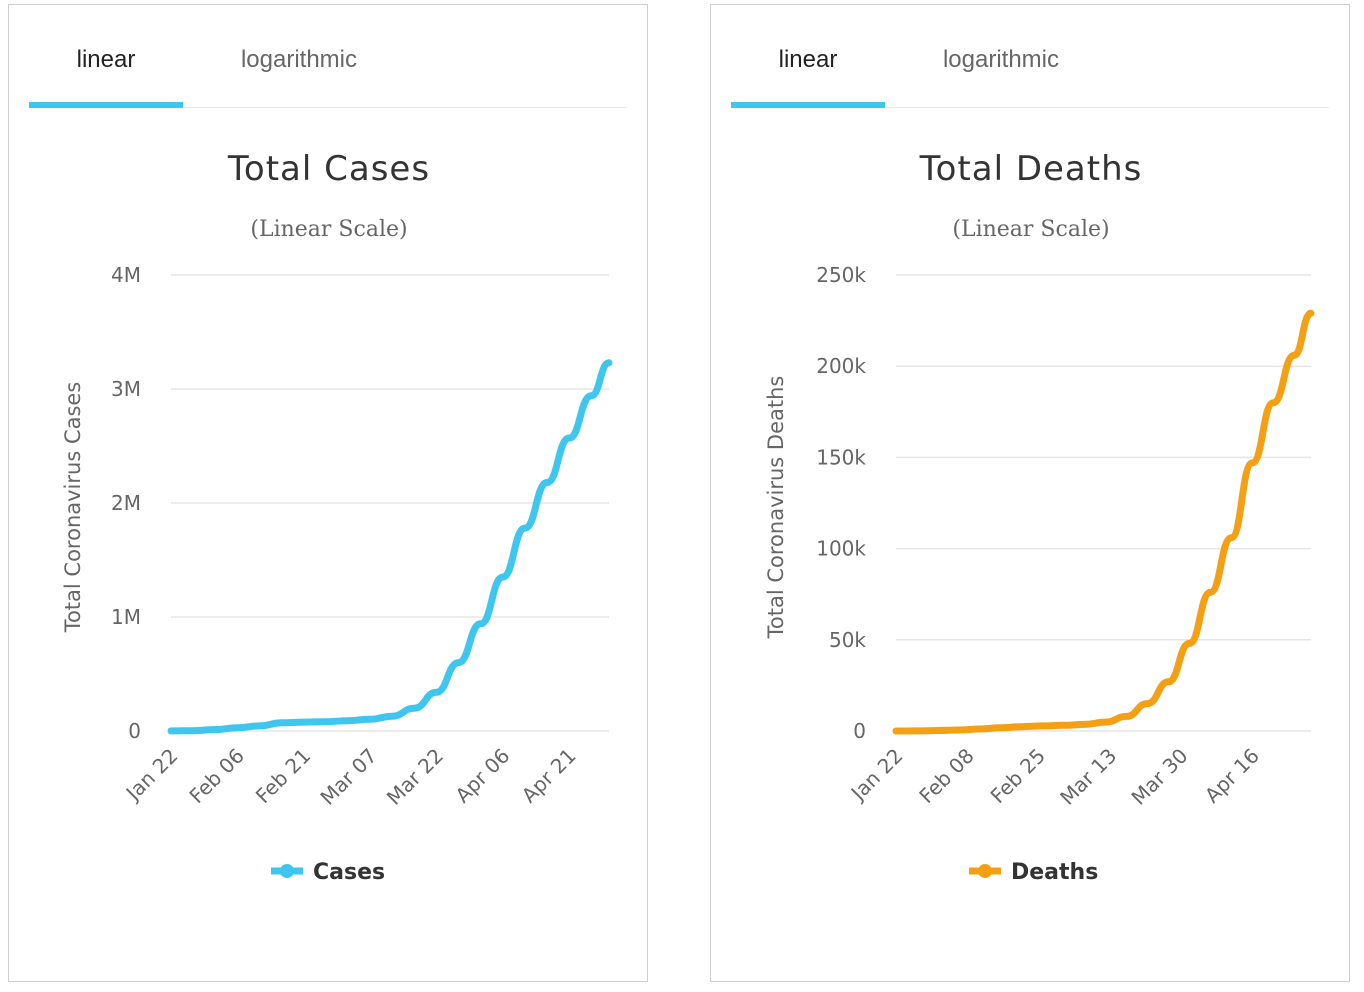 Image resolution: width=1364 pixels, height=992 pixels. I want to click on legend-cases-label: Cases, so click(349, 872).